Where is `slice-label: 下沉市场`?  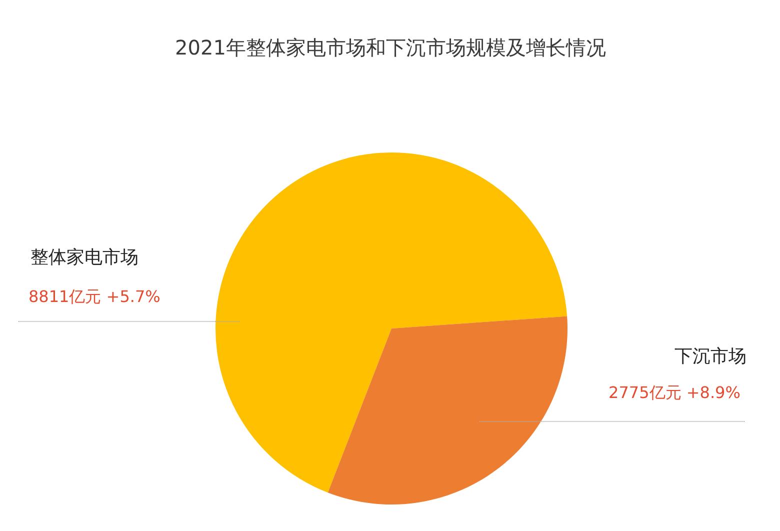
slice-label: 下沉市场 is located at coordinates (710, 356).